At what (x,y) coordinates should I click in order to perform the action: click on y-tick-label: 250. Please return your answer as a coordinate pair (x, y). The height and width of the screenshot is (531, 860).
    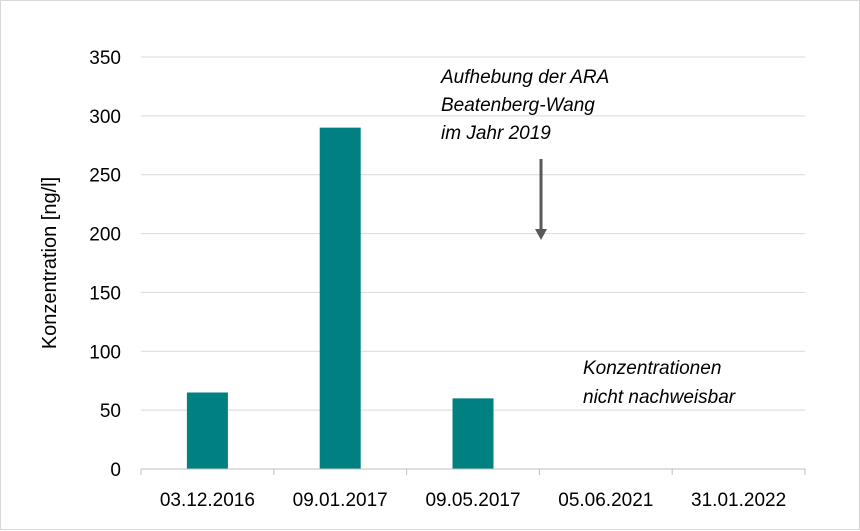
    Looking at the image, I should click on (105, 176).